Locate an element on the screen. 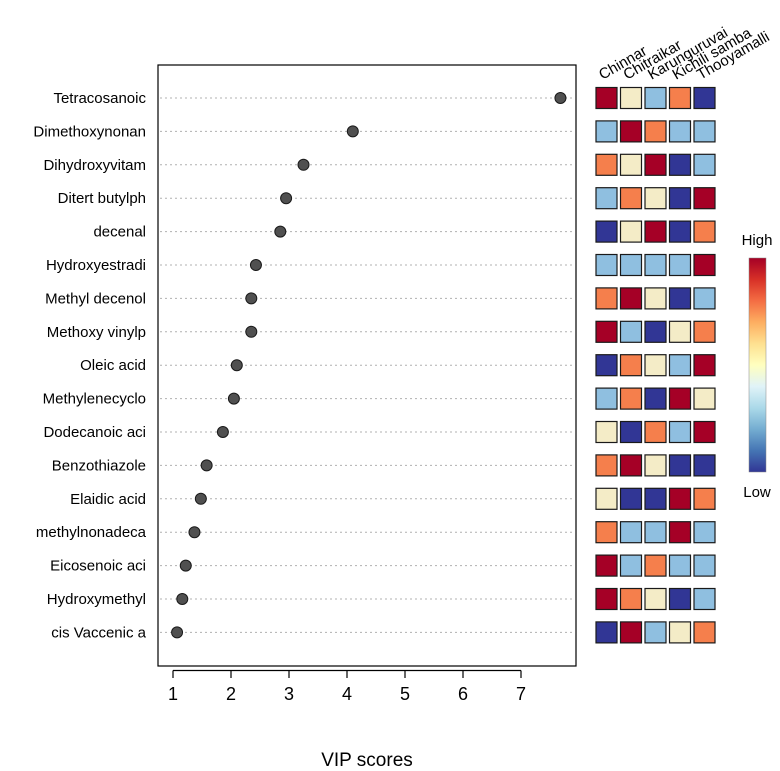  x-tick-label: 4 is located at coordinates (347, 694).